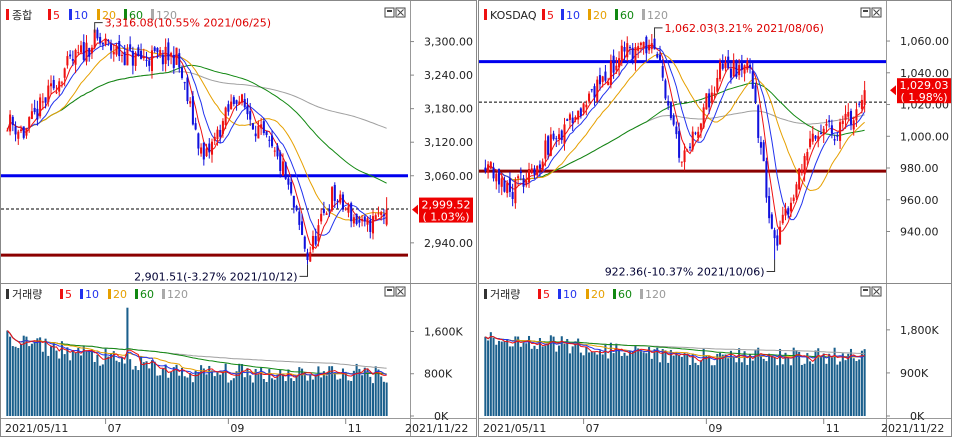 The width and height of the screenshot is (953, 437). What do you see at coordinates (924, 41) in the screenshot?
I see `price-tick-label: 1,060.00` at bounding box center [924, 41].